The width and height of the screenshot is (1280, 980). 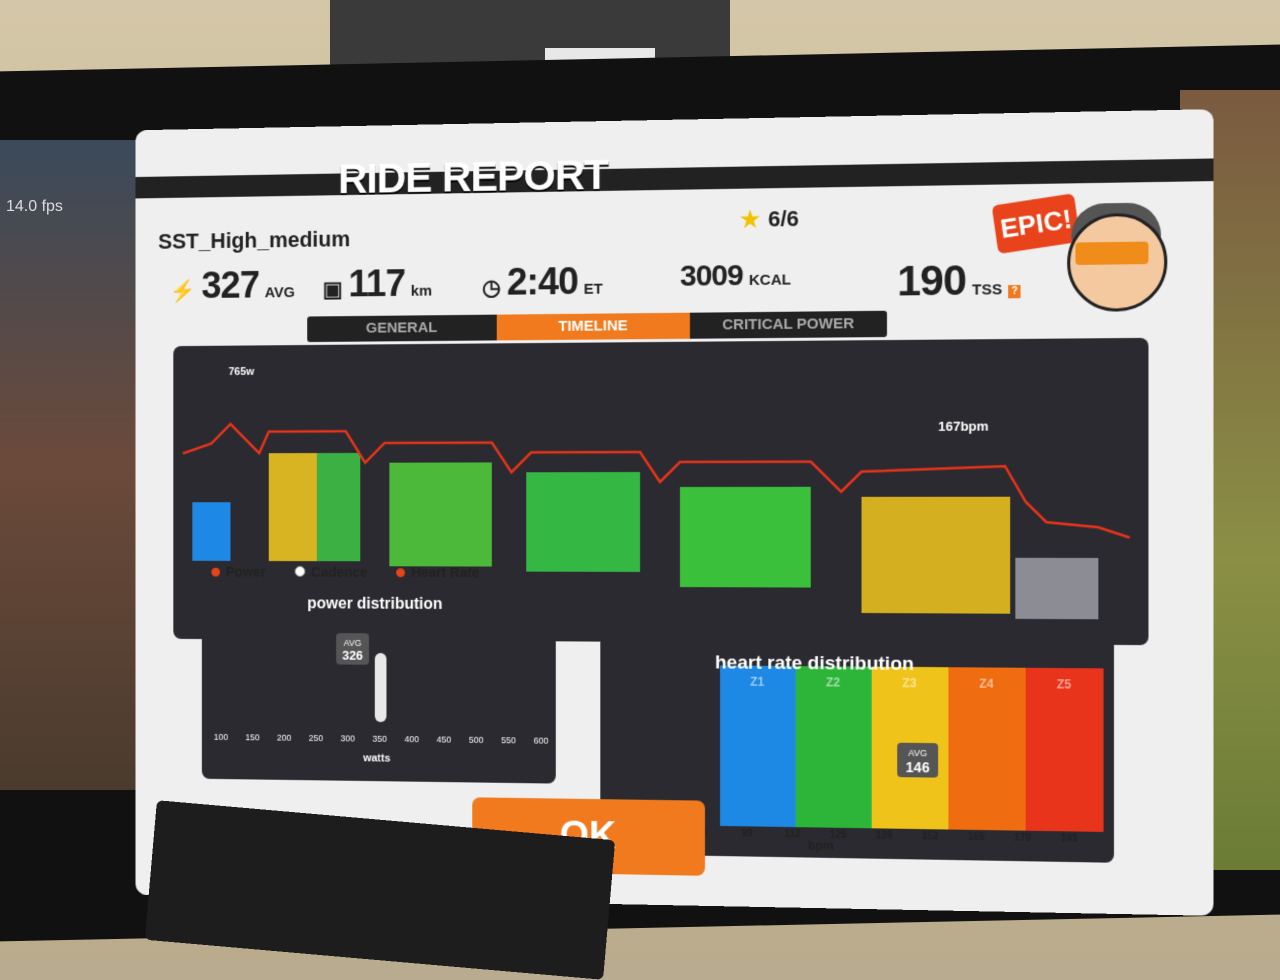 What do you see at coordinates (401, 572) in the screenshot?
I see `heart-rate-legend-dot` at bounding box center [401, 572].